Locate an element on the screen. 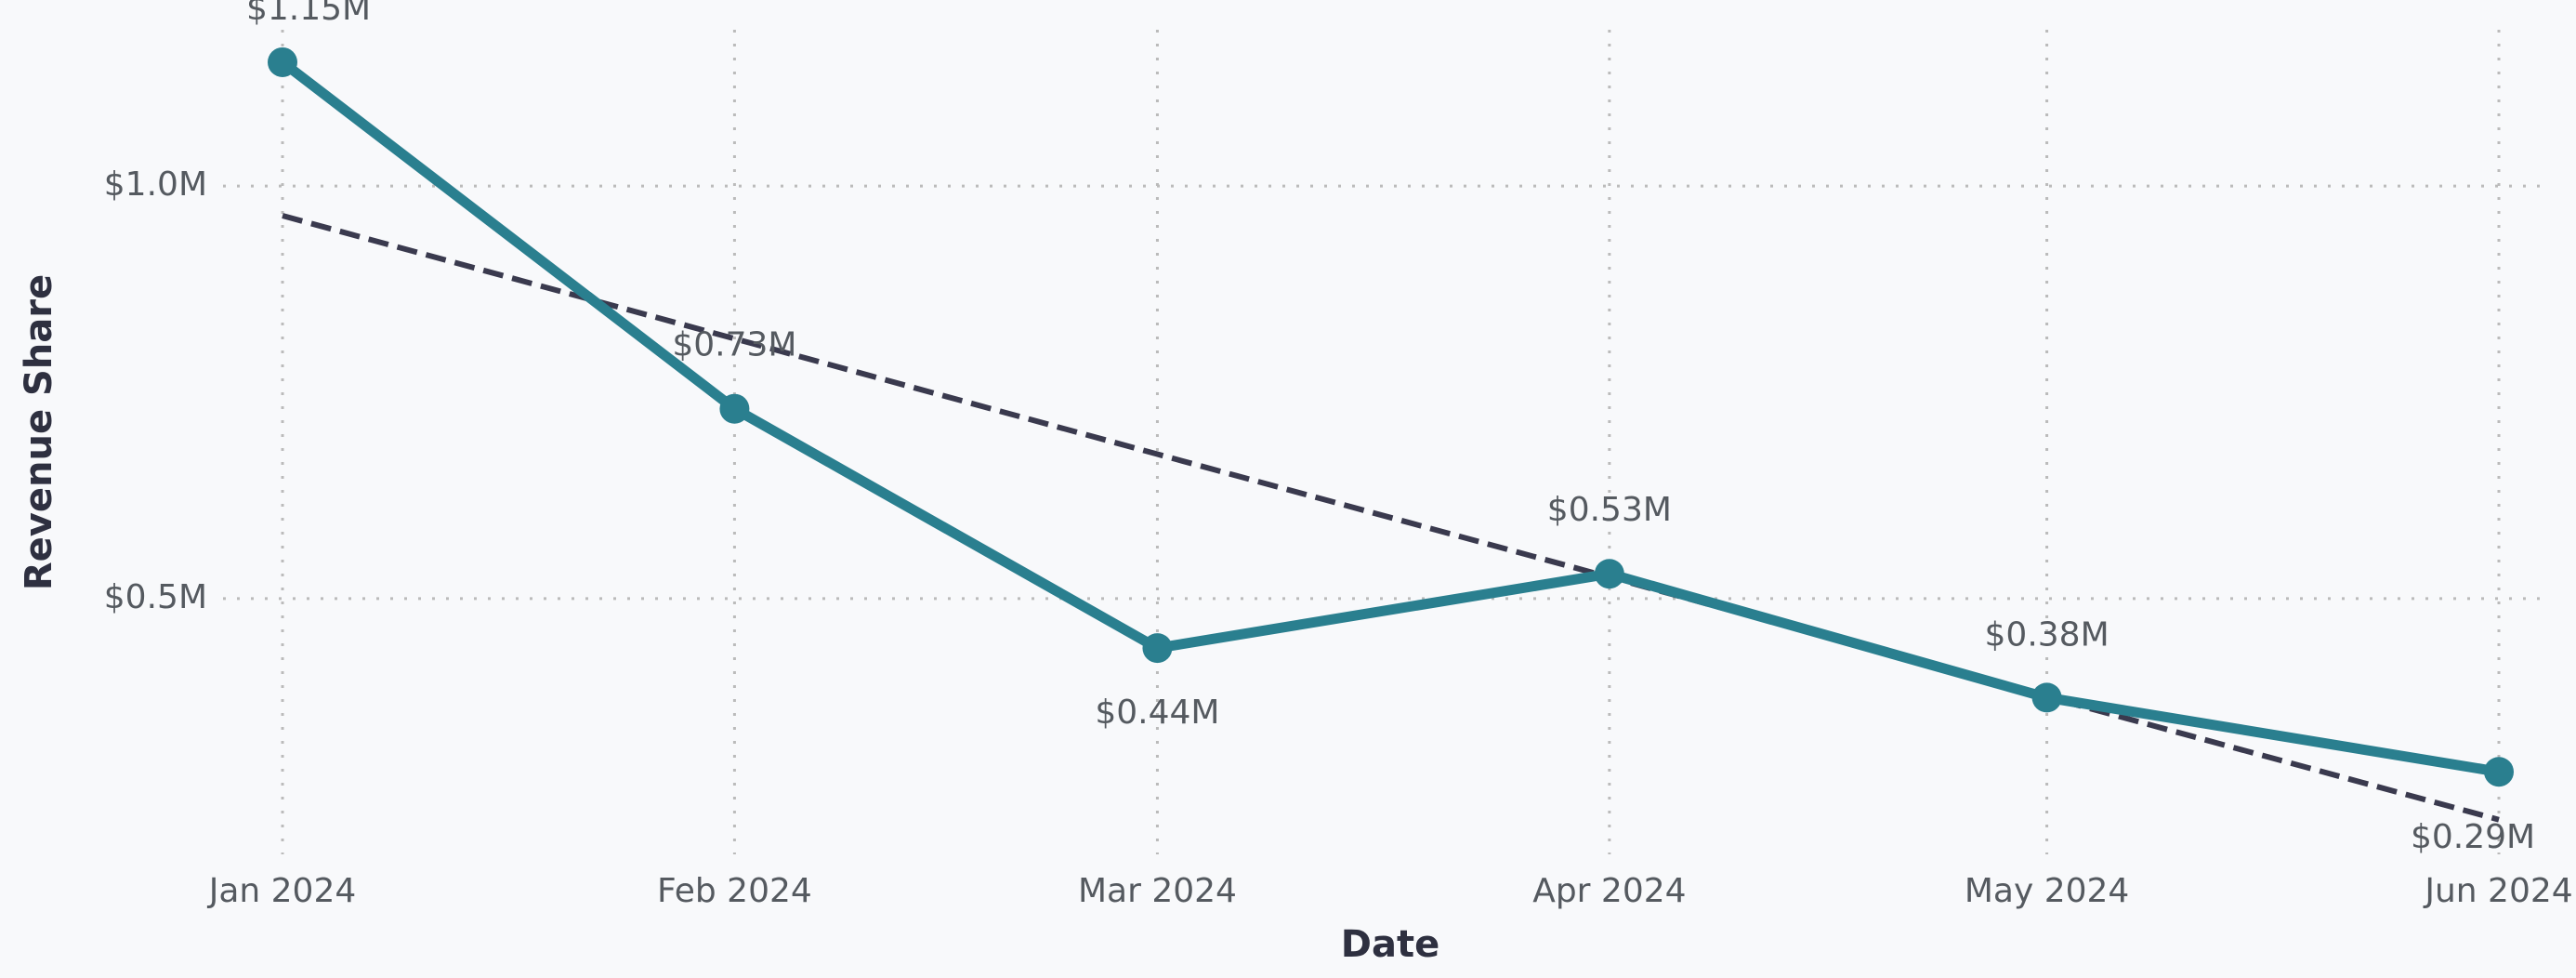  x-tick-label: May 2024 is located at coordinates (2047, 891).